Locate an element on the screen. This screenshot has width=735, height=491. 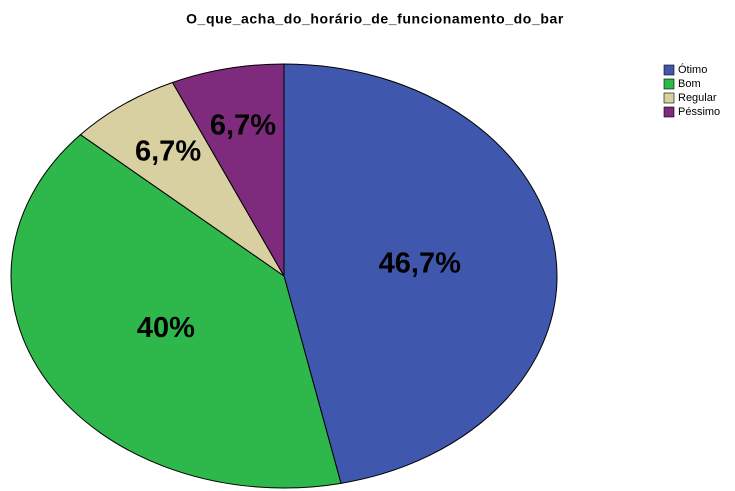
value-label: 40% is located at coordinates (166, 328).